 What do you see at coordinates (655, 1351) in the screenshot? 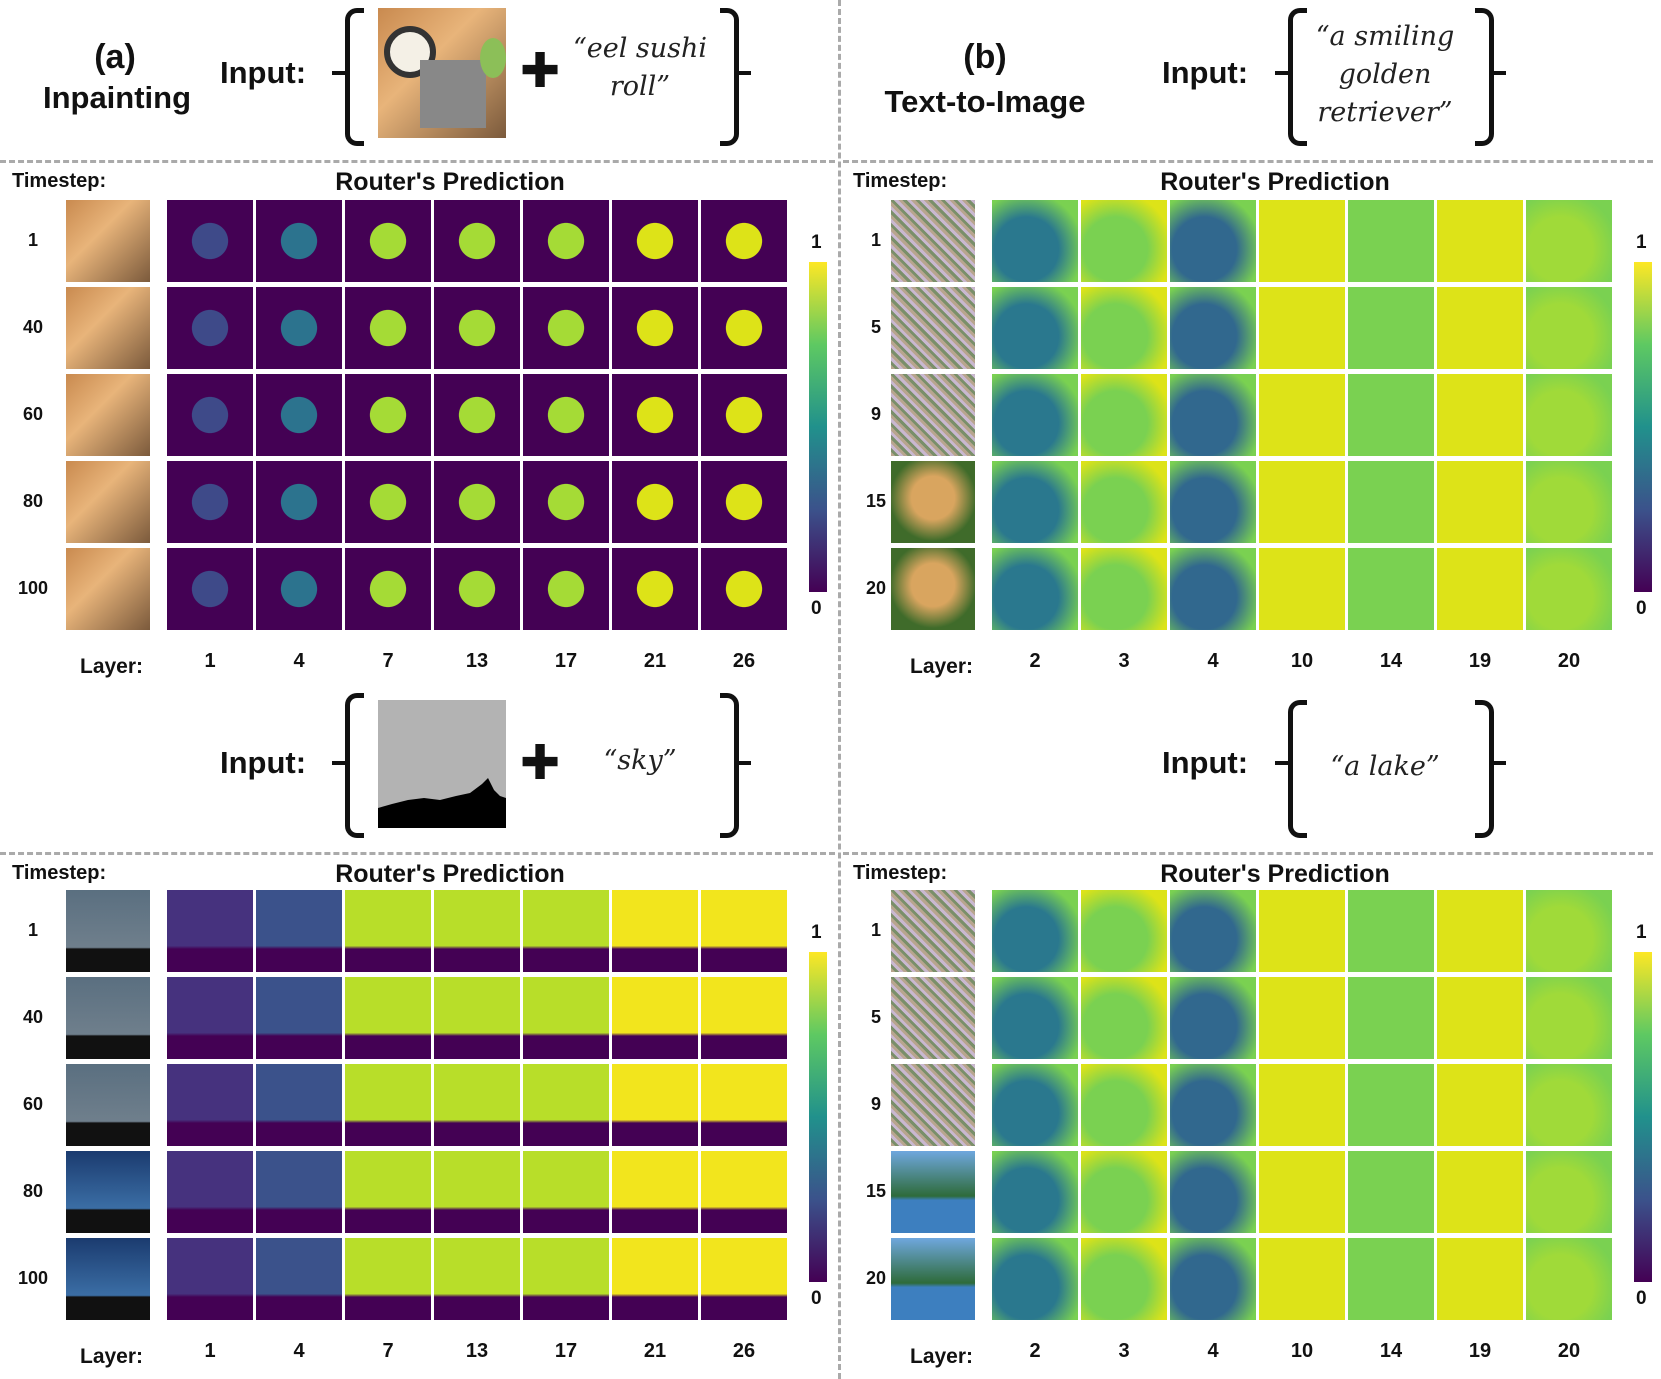
I see `layer-column-label: 21` at bounding box center [655, 1351].